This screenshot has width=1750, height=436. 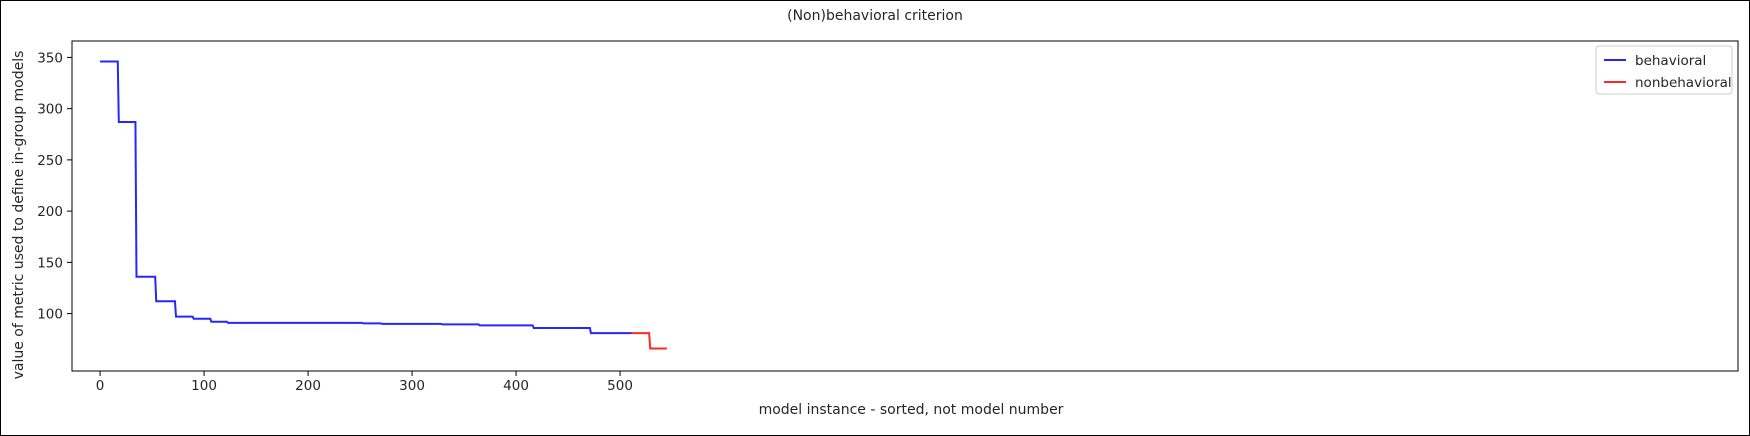 What do you see at coordinates (620, 386) in the screenshot?
I see `x-tick-label: 500` at bounding box center [620, 386].